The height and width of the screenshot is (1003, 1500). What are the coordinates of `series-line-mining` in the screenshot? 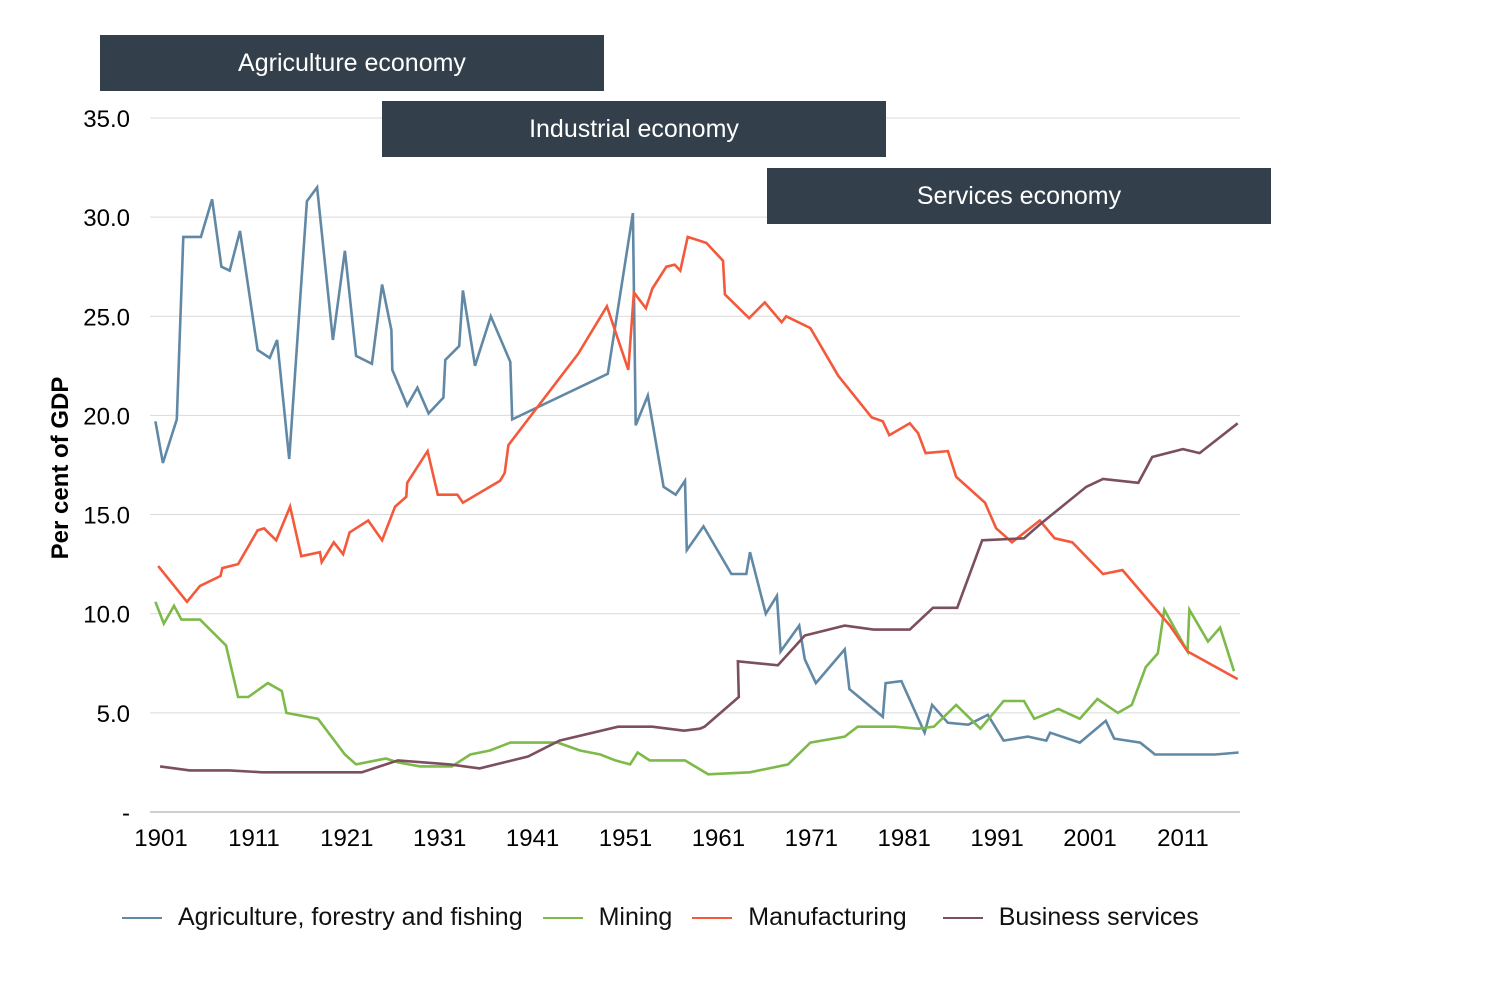 It's located at (695, 688).